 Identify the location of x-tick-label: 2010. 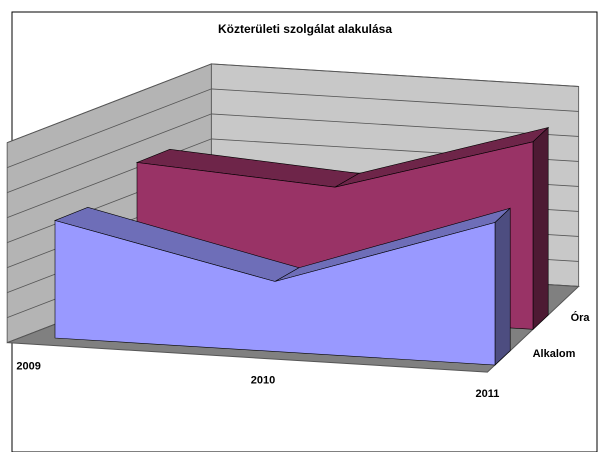
(263, 380).